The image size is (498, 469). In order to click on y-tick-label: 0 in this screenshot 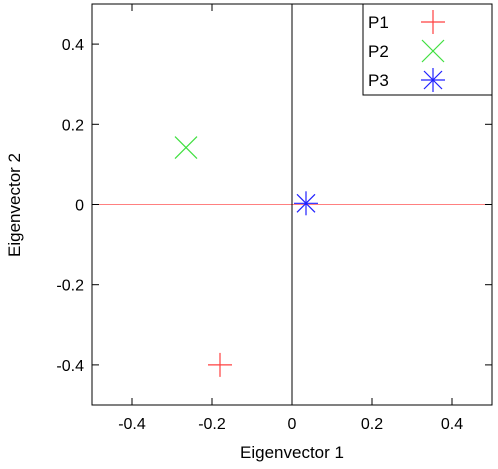, I will do `click(79, 206)`.